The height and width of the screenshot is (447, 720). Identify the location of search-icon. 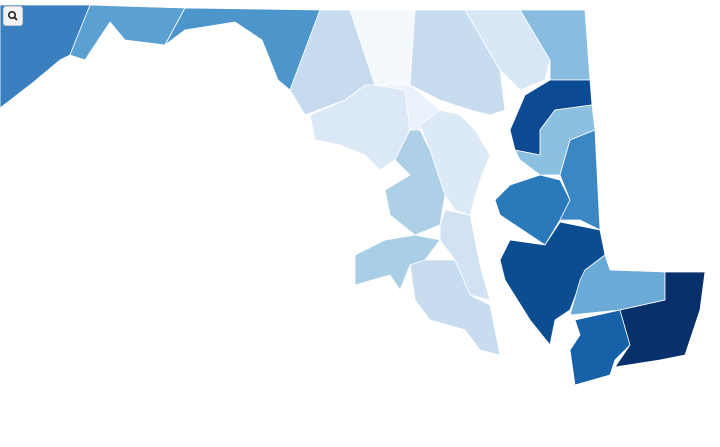
(13, 16).